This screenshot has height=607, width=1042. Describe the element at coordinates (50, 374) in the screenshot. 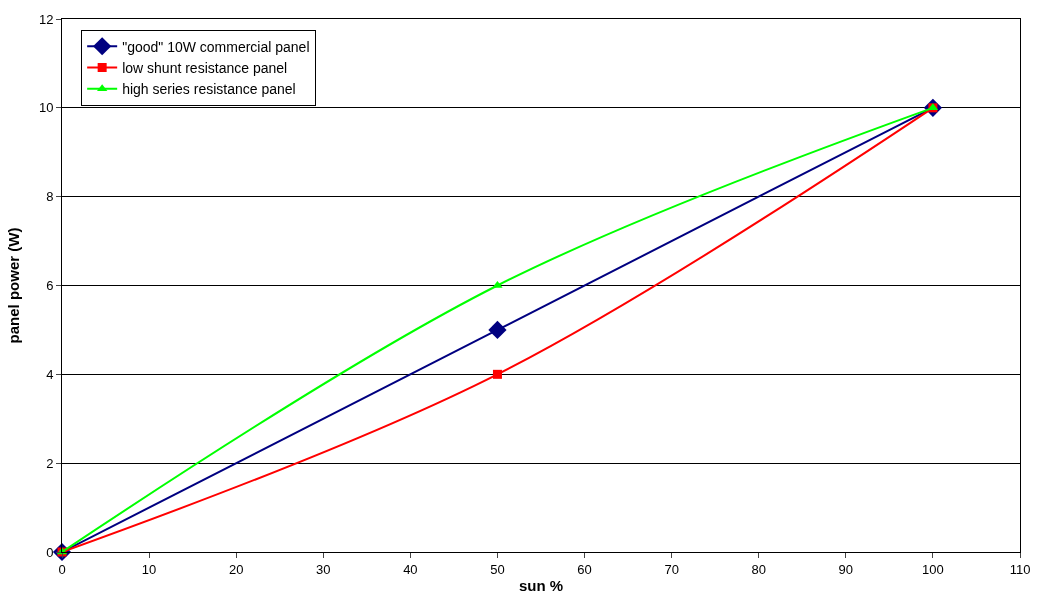

I see `y-tick-label: 4` at that location.